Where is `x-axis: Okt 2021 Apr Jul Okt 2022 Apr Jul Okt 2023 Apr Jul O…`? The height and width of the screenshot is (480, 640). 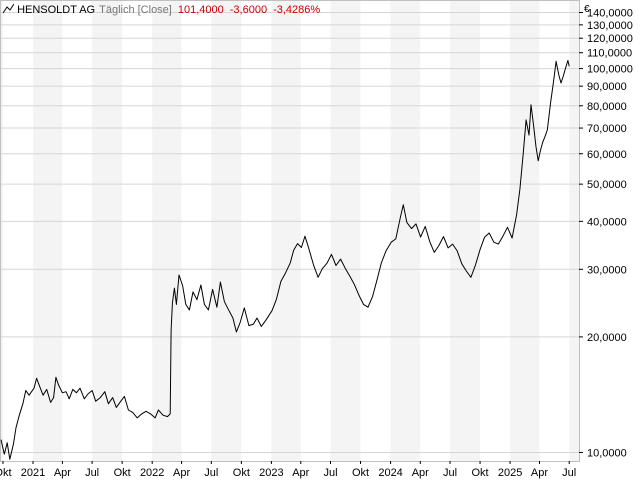
x-axis: Okt 2021 Apr Jul Okt 2022 Apr Jul Okt 2023 Apr Jul O… is located at coordinates (288, 470).